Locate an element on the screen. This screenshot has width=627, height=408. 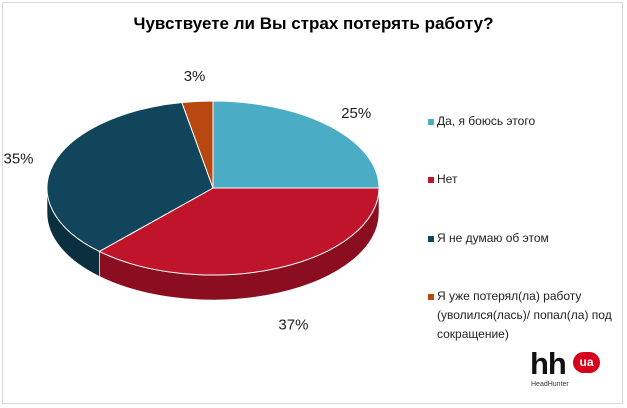
logo-subtitle: HeadHunter is located at coordinates (550, 384).